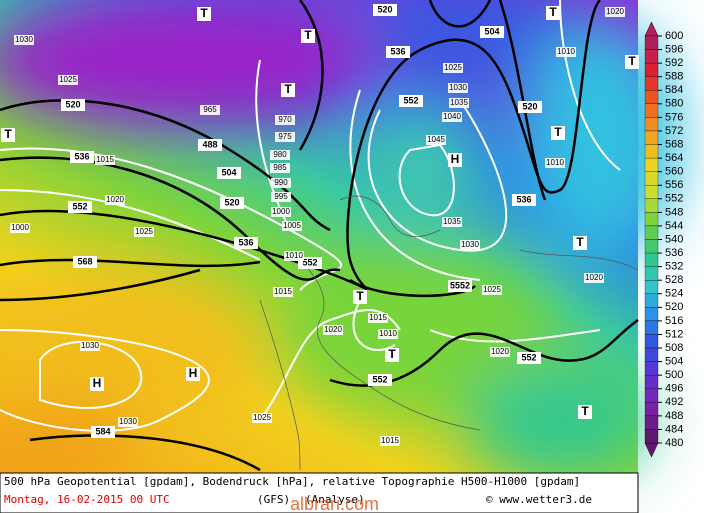  What do you see at coordinates (674, 416) in the screenshot?
I see `legend-label: 488` at bounding box center [674, 416].